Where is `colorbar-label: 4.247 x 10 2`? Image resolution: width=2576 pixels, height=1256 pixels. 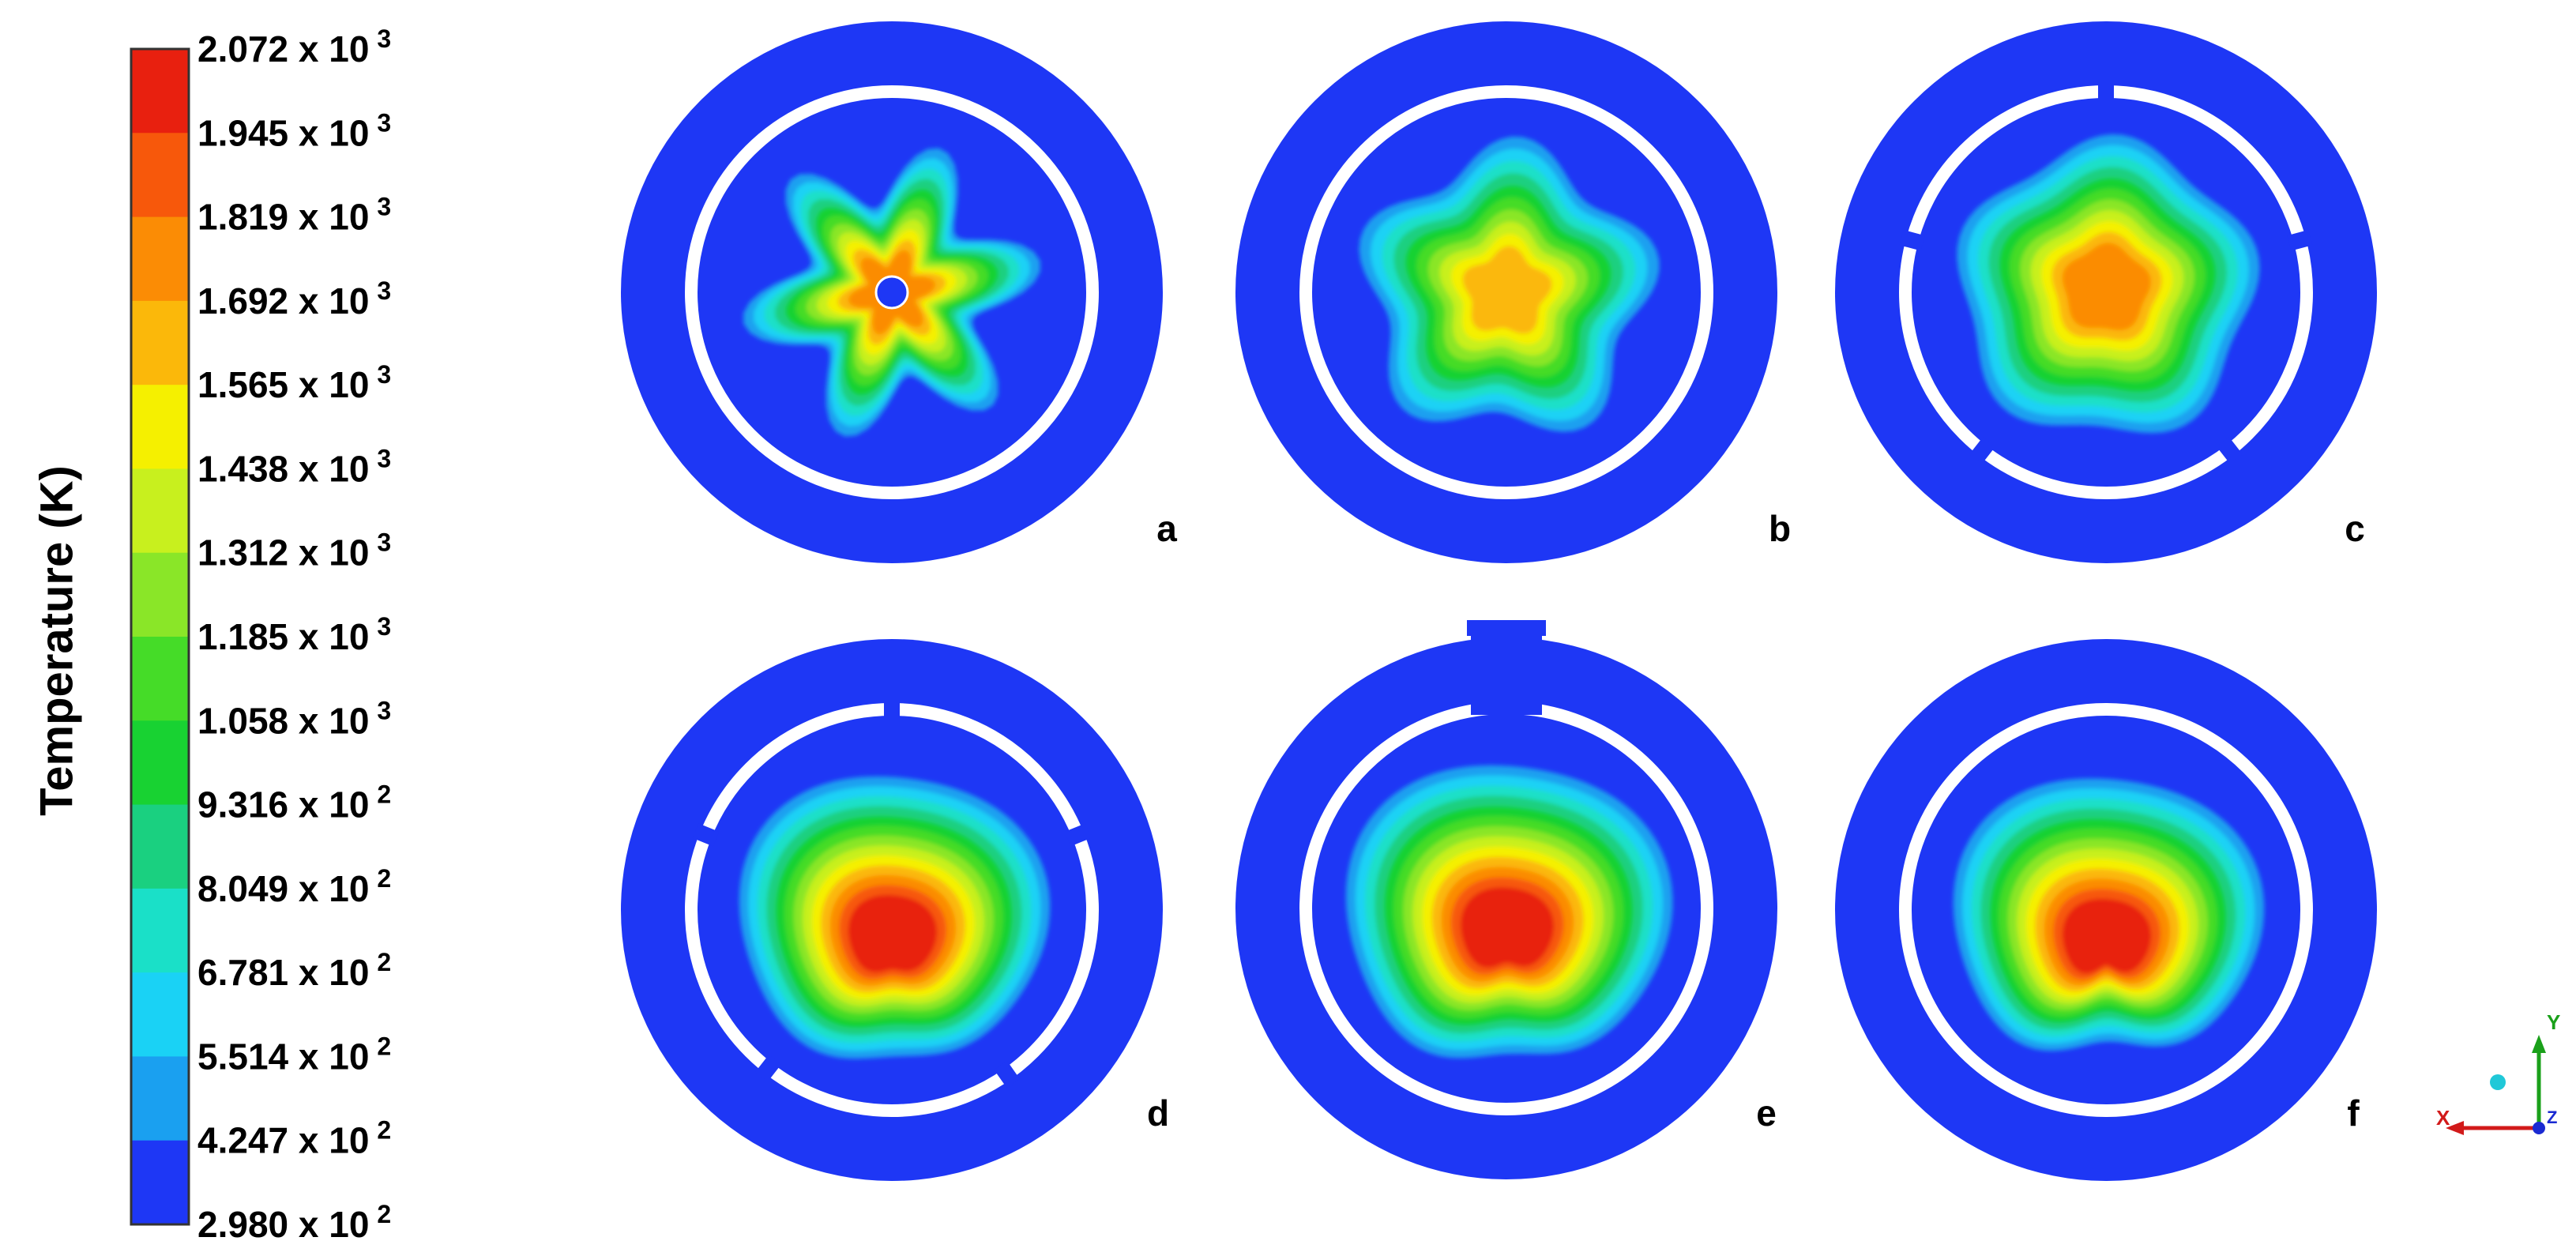
colorbar-label: 4.247 x 10 2 is located at coordinates (294, 1139).